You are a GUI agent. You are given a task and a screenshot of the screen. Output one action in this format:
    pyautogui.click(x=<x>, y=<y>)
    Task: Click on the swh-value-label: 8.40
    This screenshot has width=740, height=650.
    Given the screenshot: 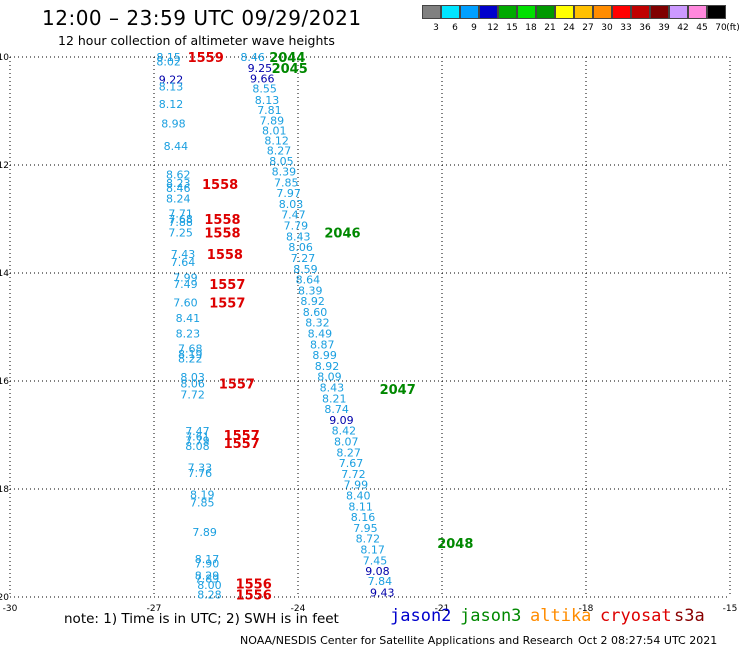 What is the action you would take?
    pyautogui.click(x=358, y=495)
    